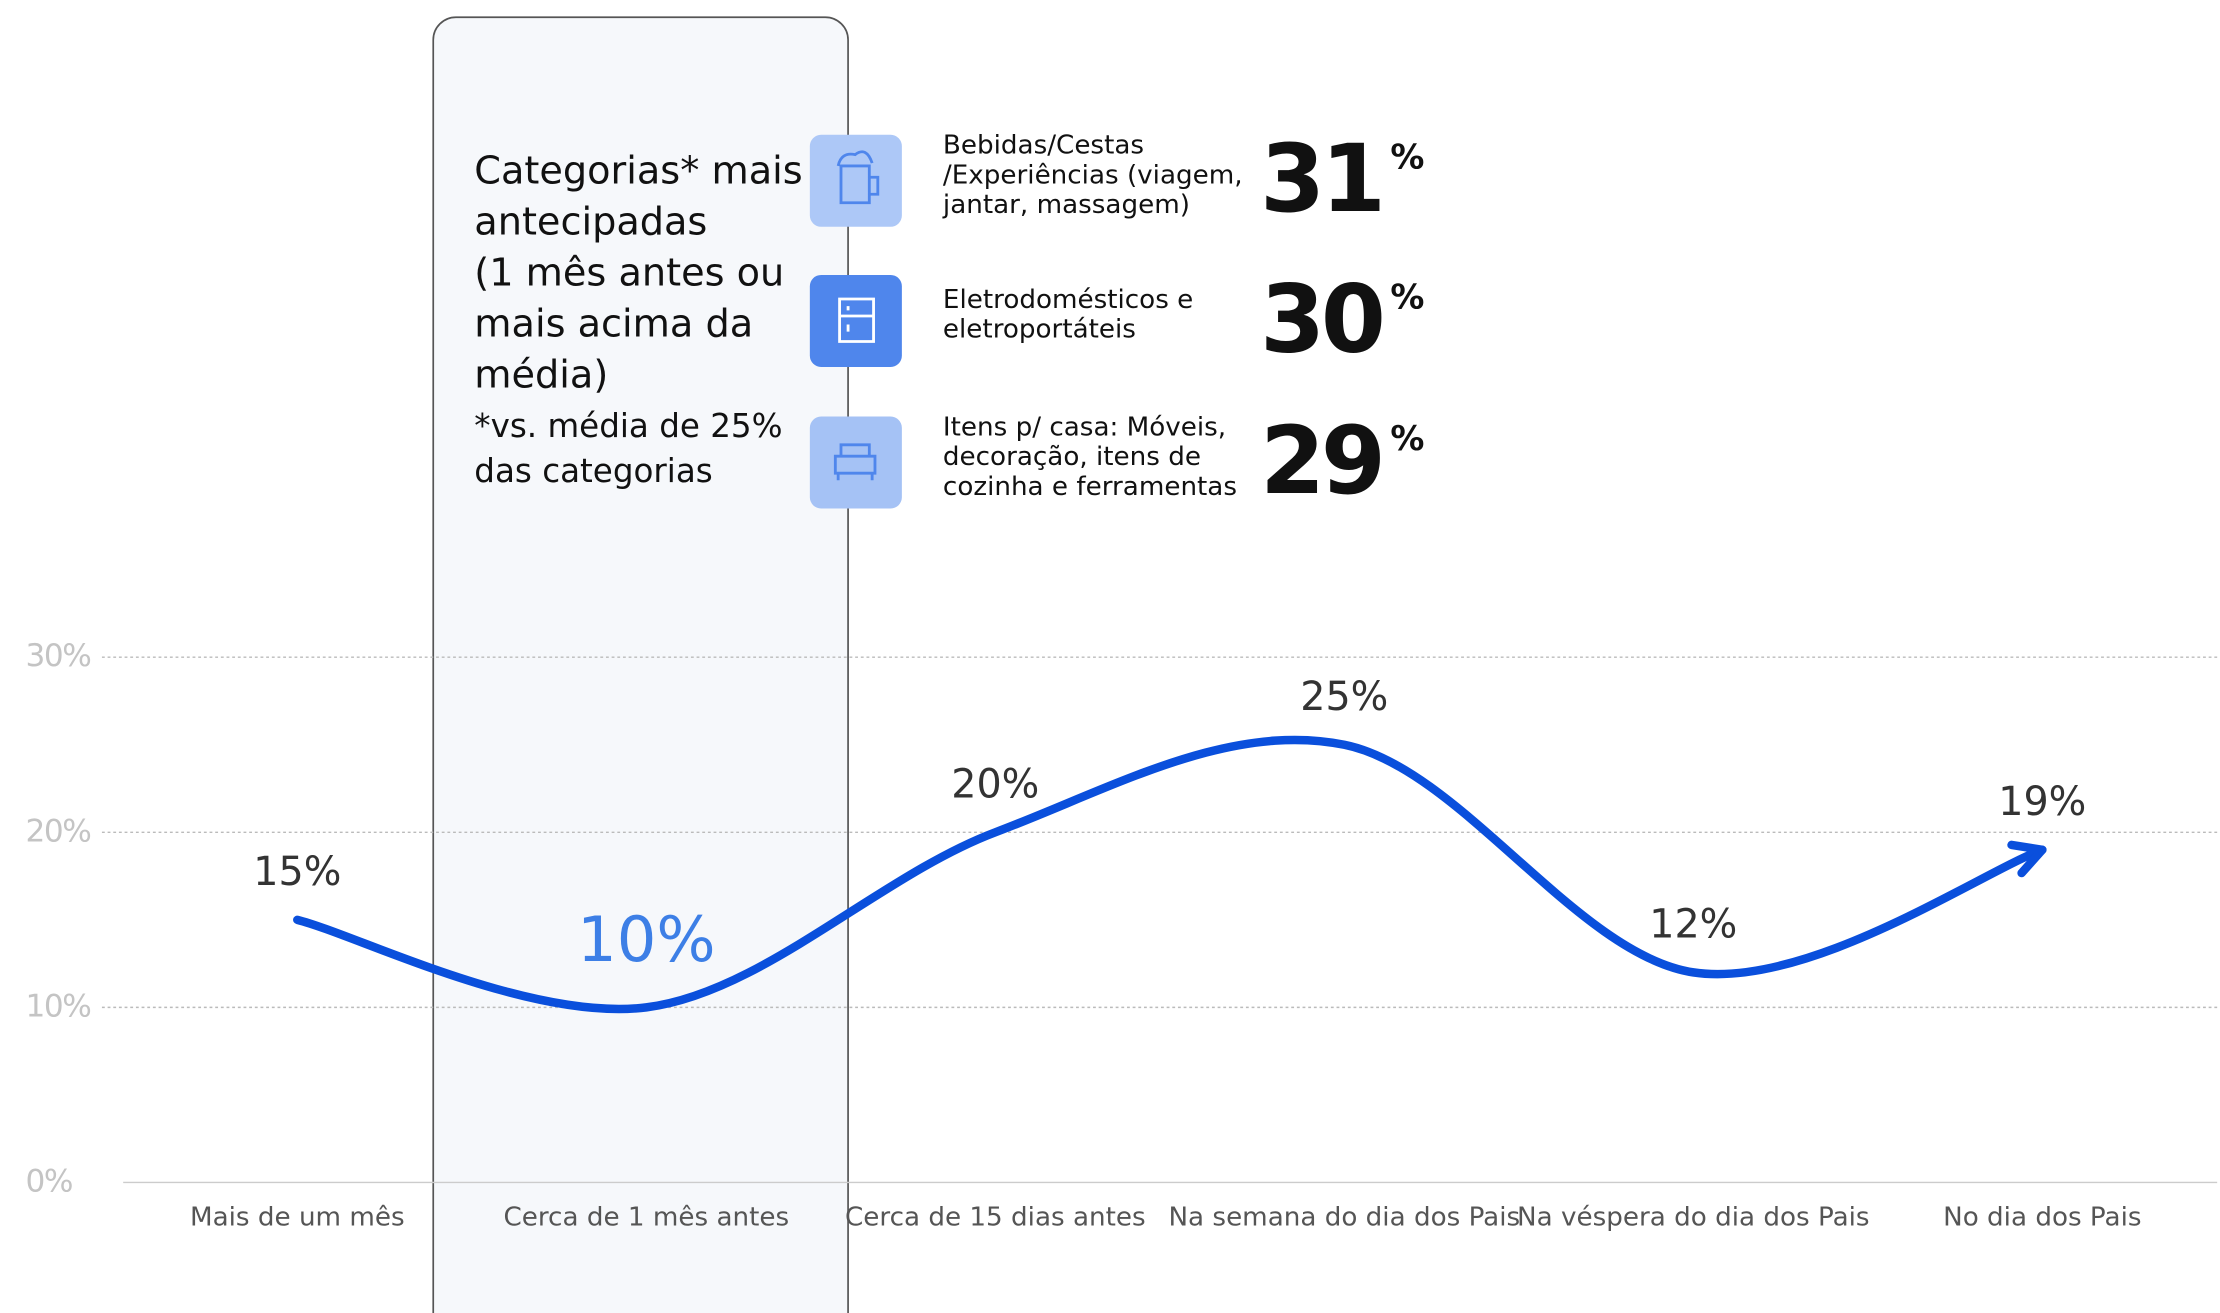 This screenshot has height=1313, width=2220. Describe the element at coordinates (1344, 697) in the screenshot. I see `data-label: 25%` at that location.